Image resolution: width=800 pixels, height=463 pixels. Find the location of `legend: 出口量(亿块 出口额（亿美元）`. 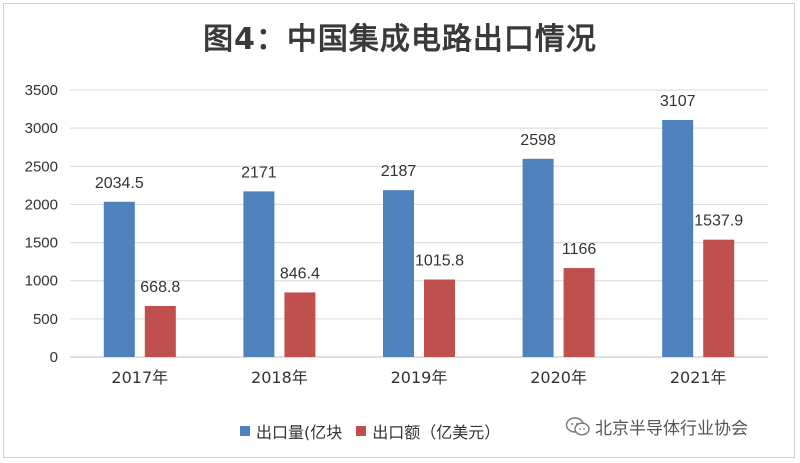

legend: 出口量(亿块 出口额（亿美元） is located at coordinates (377, 431).